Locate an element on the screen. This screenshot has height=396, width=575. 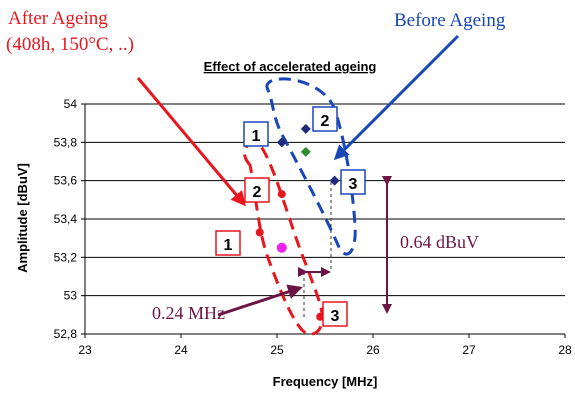
y-axis-label: Amplitude [dBuV] is located at coordinates (22, 218).